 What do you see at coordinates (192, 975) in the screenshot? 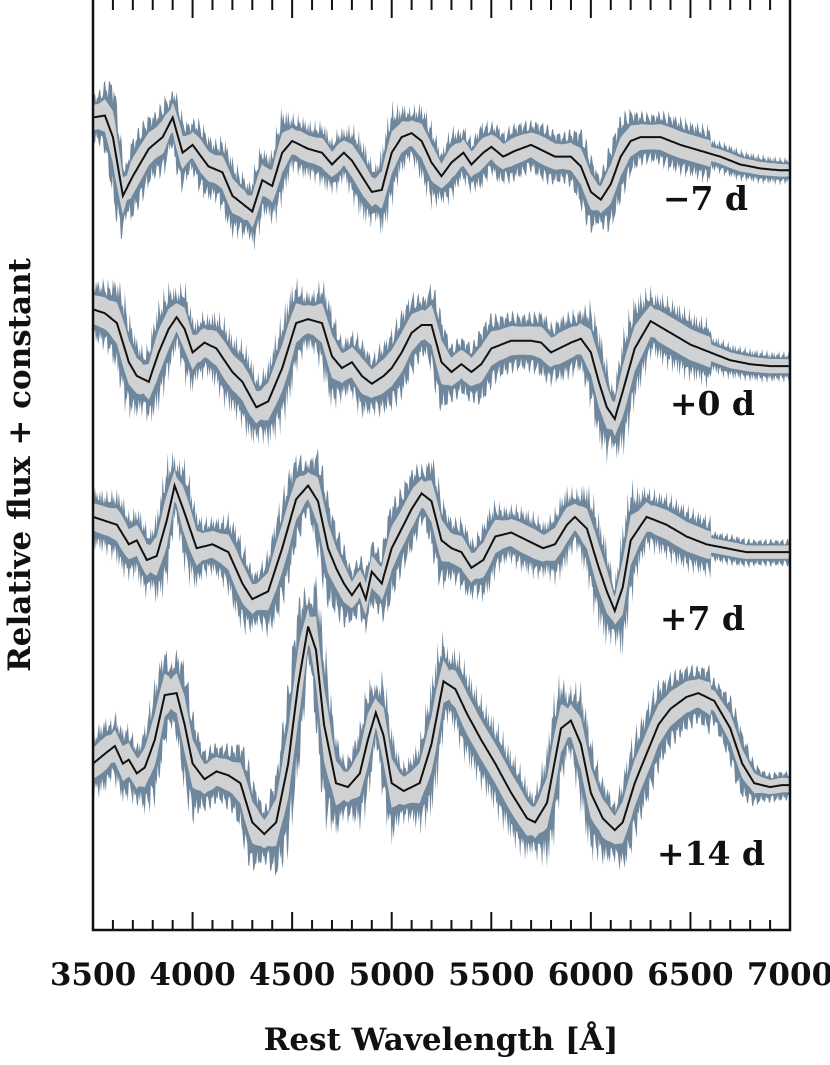
I see `x-tick-label: 4000` at bounding box center [192, 975].